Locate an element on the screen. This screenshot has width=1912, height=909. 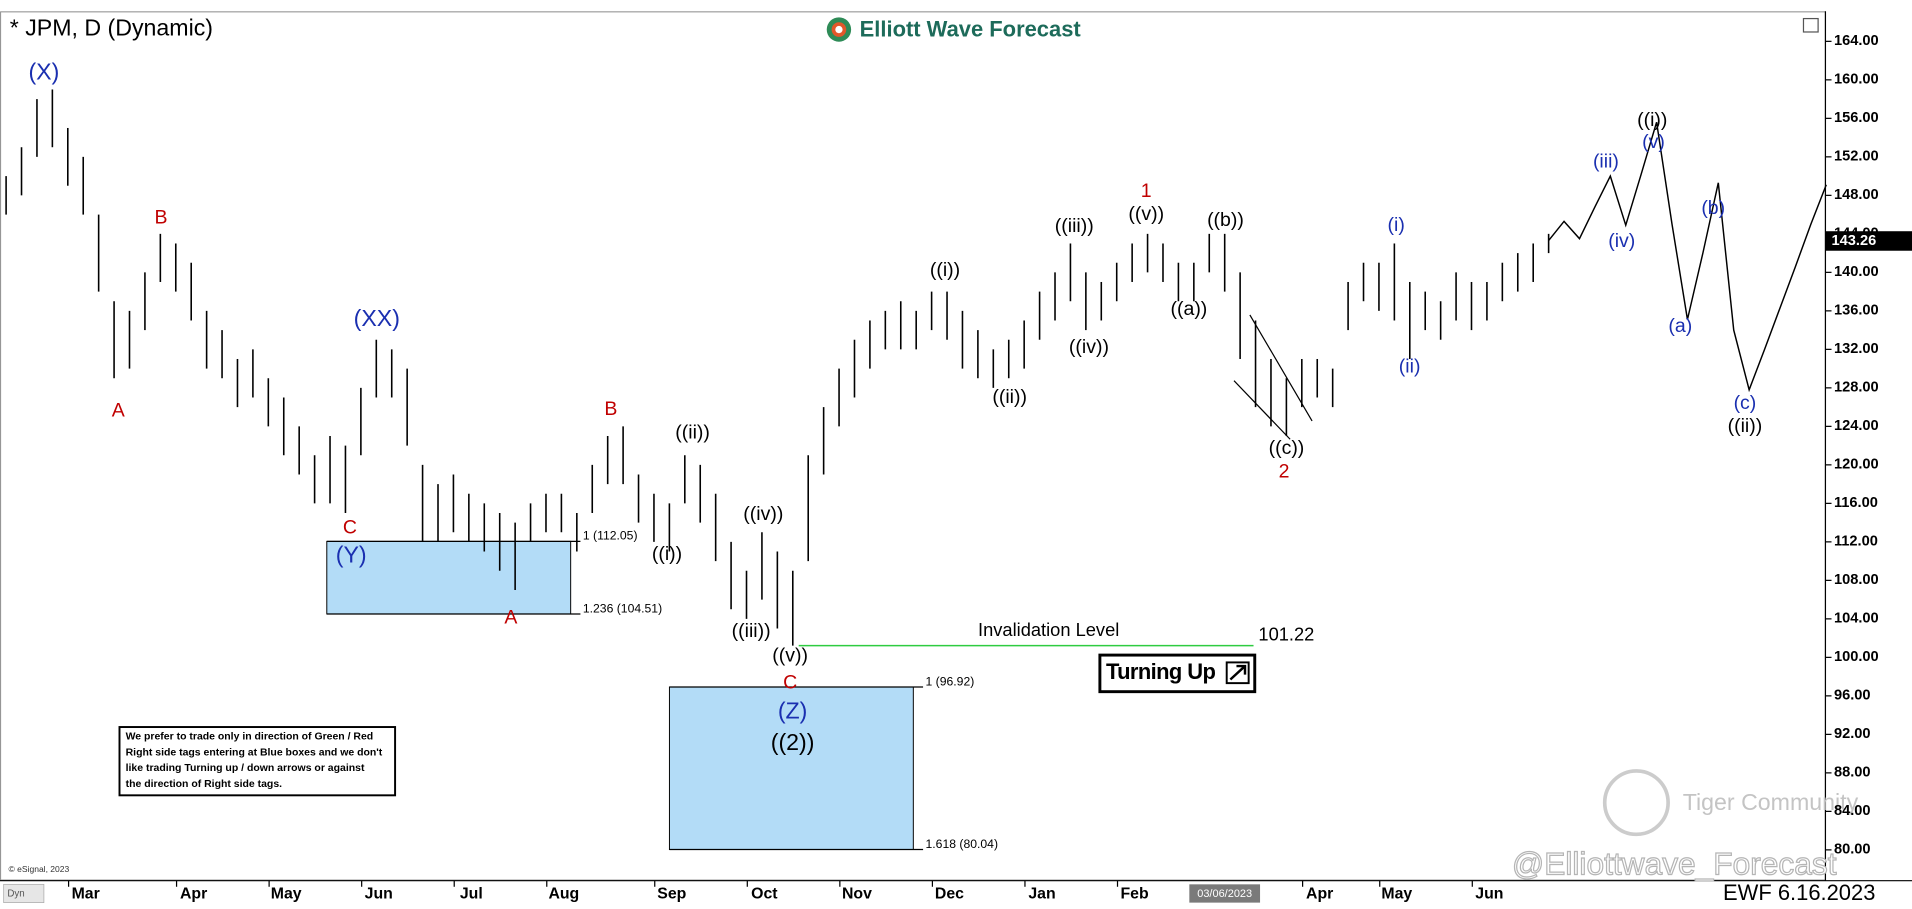
y-tick-label: 164.00 is located at coordinates (1856, 41).